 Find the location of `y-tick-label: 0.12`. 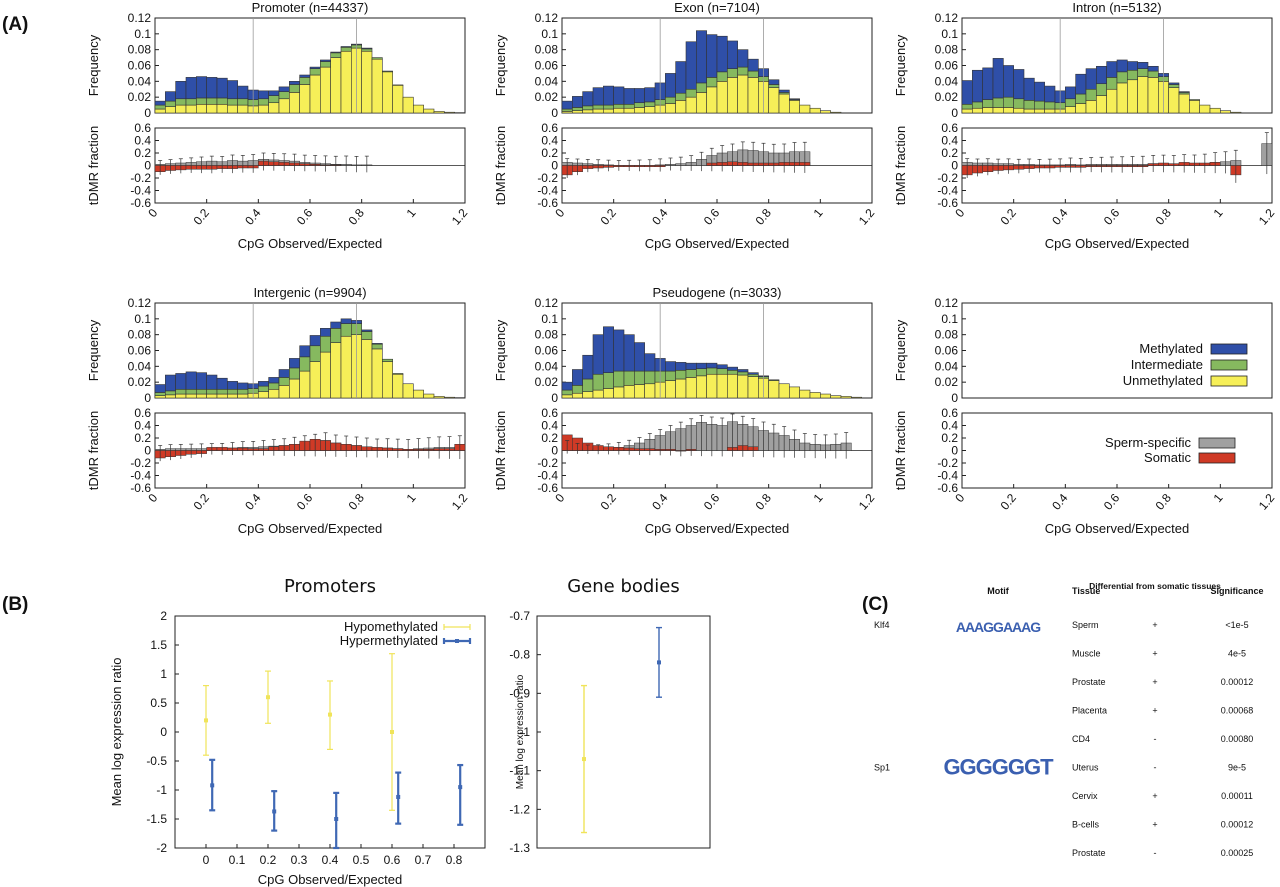

y-tick-label: 0.12 is located at coordinates (947, 303).